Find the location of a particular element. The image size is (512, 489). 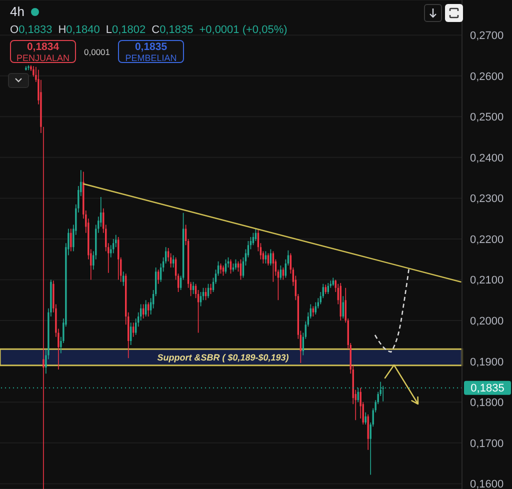

y-tick-label: 0,2400 is located at coordinates (487, 158).